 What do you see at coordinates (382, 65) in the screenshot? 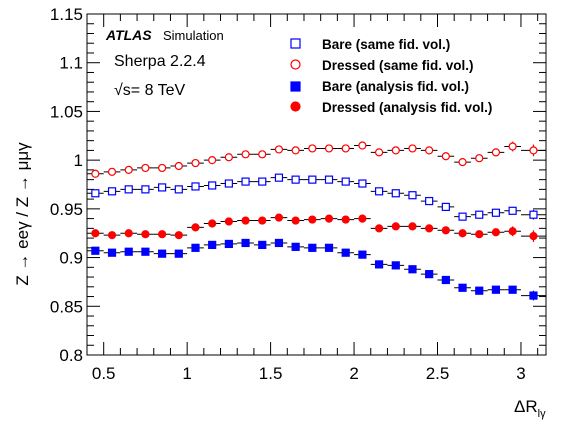
I see `legend-entry-dressed-same: Dressed (same fid. vol.)` at bounding box center [382, 65].